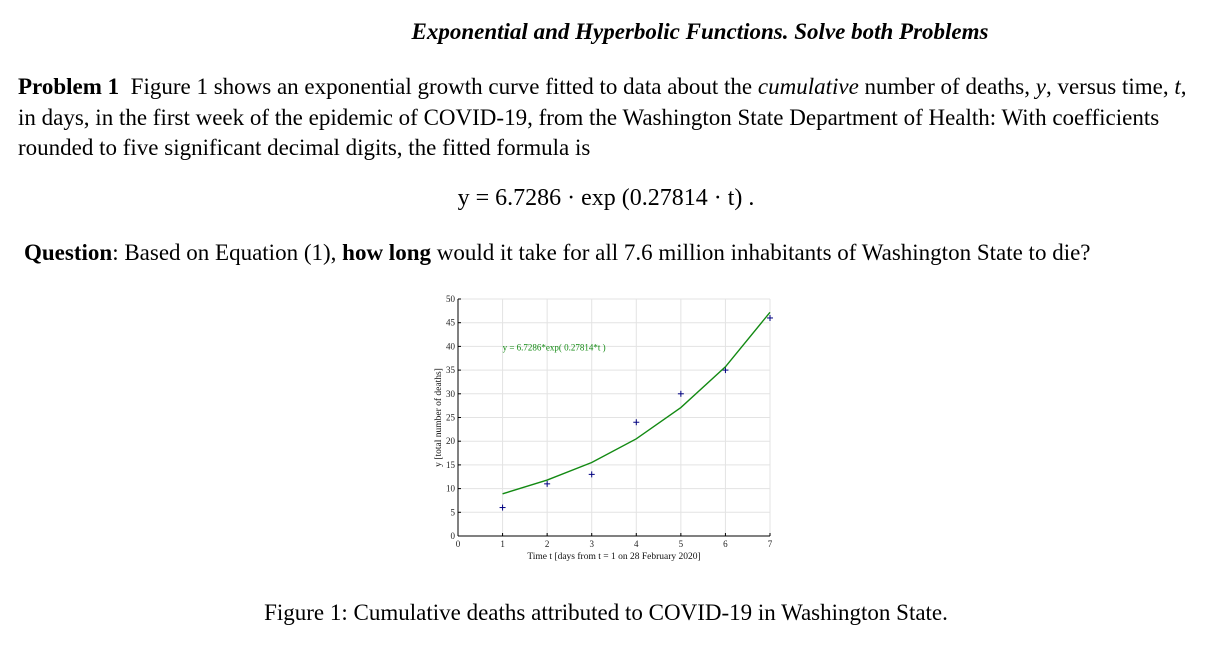  Describe the element at coordinates (947, 86) in the screenshot. I see `problem-text-b: number of deaths,` at that location.